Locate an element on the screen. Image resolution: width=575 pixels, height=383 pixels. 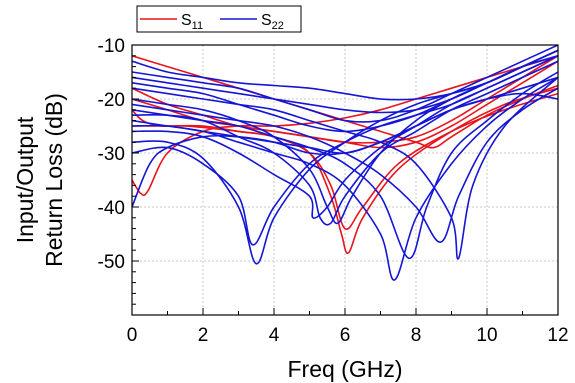
x-tick-label: 10 is located at coordinates (486, 335).